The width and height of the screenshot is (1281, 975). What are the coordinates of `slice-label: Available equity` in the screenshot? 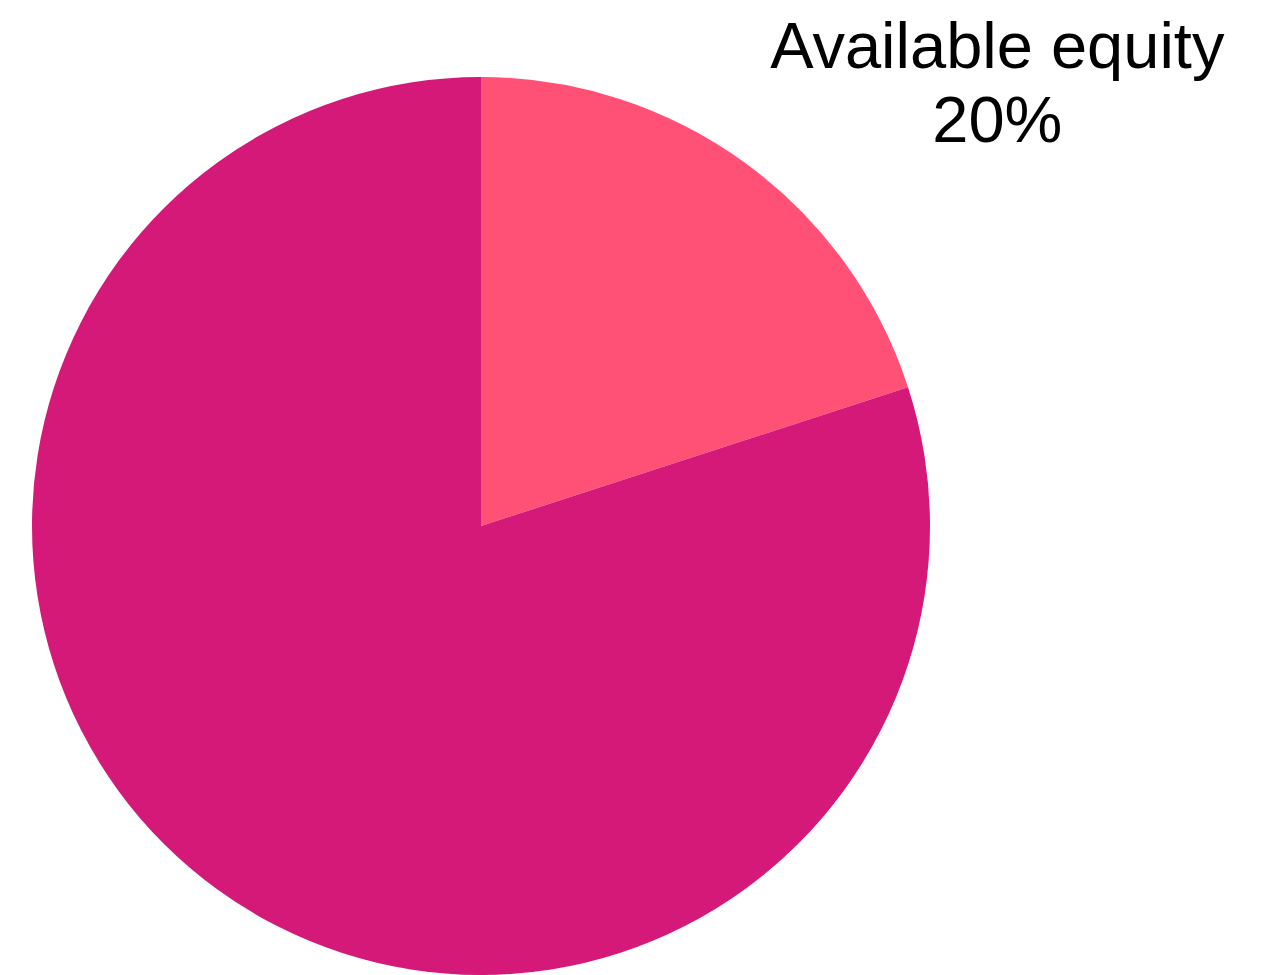 It's located at (997, 45).